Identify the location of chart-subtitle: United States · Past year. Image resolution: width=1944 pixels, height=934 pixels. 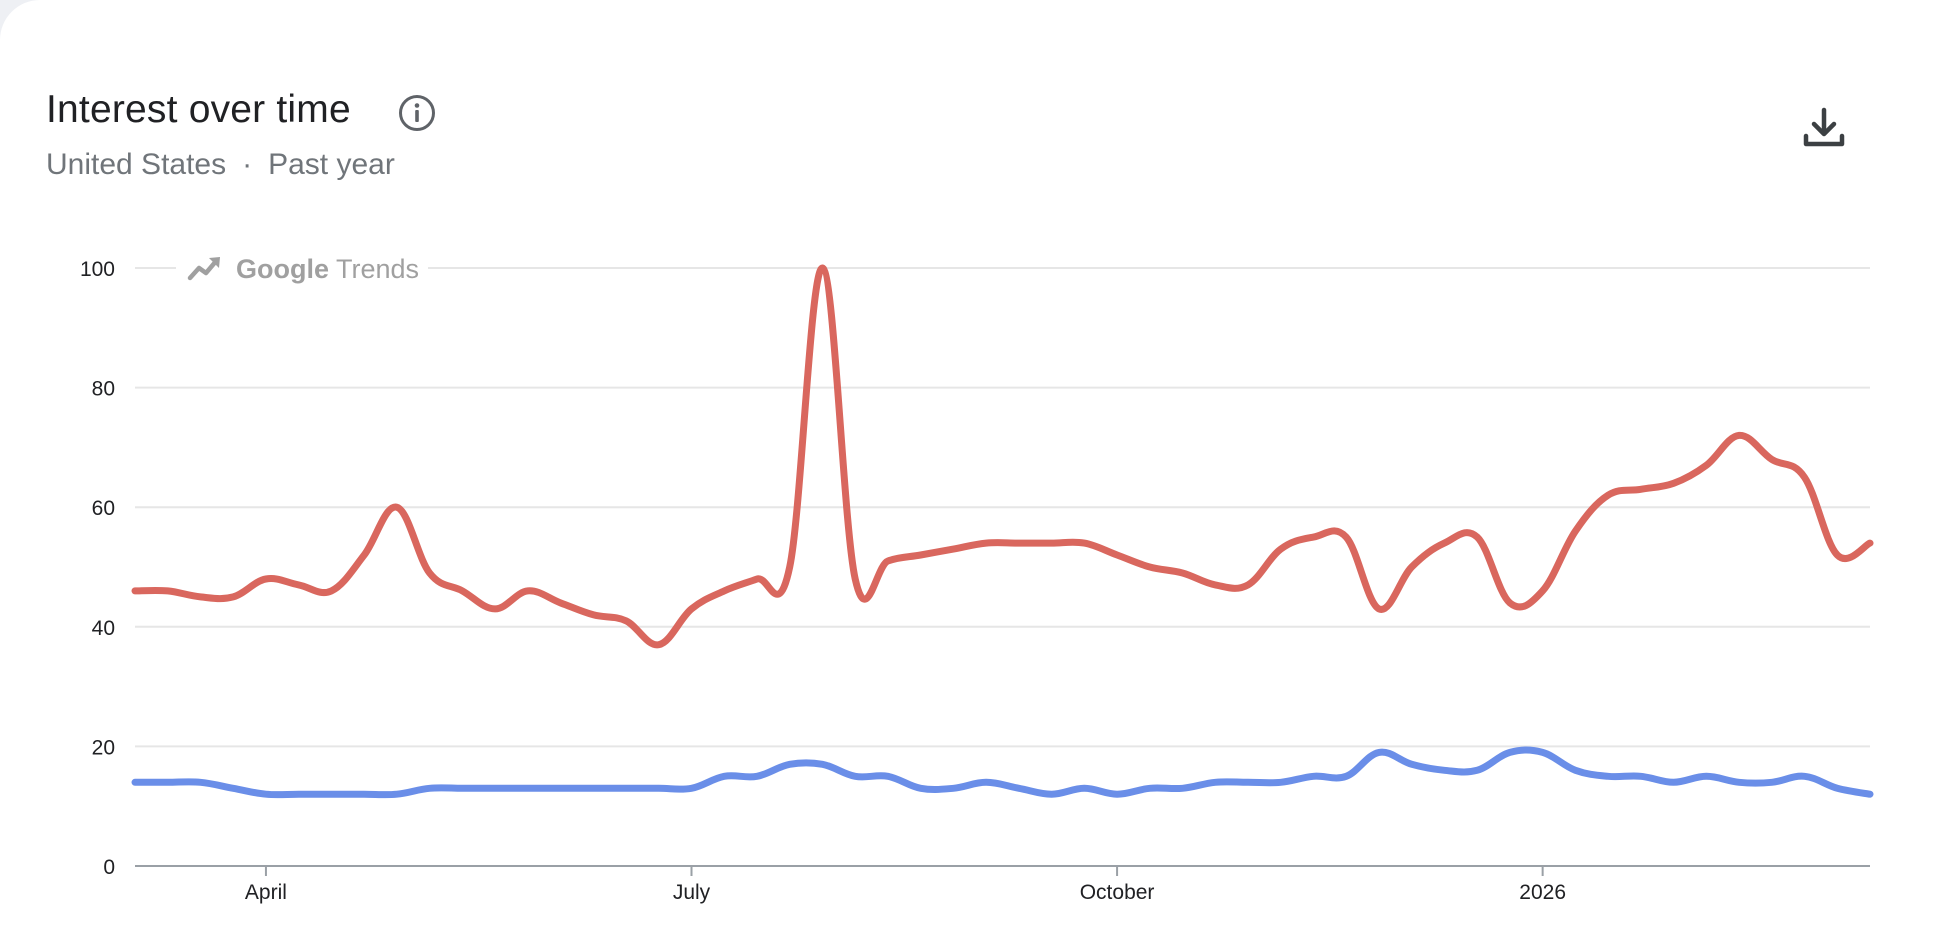
(220, 165).